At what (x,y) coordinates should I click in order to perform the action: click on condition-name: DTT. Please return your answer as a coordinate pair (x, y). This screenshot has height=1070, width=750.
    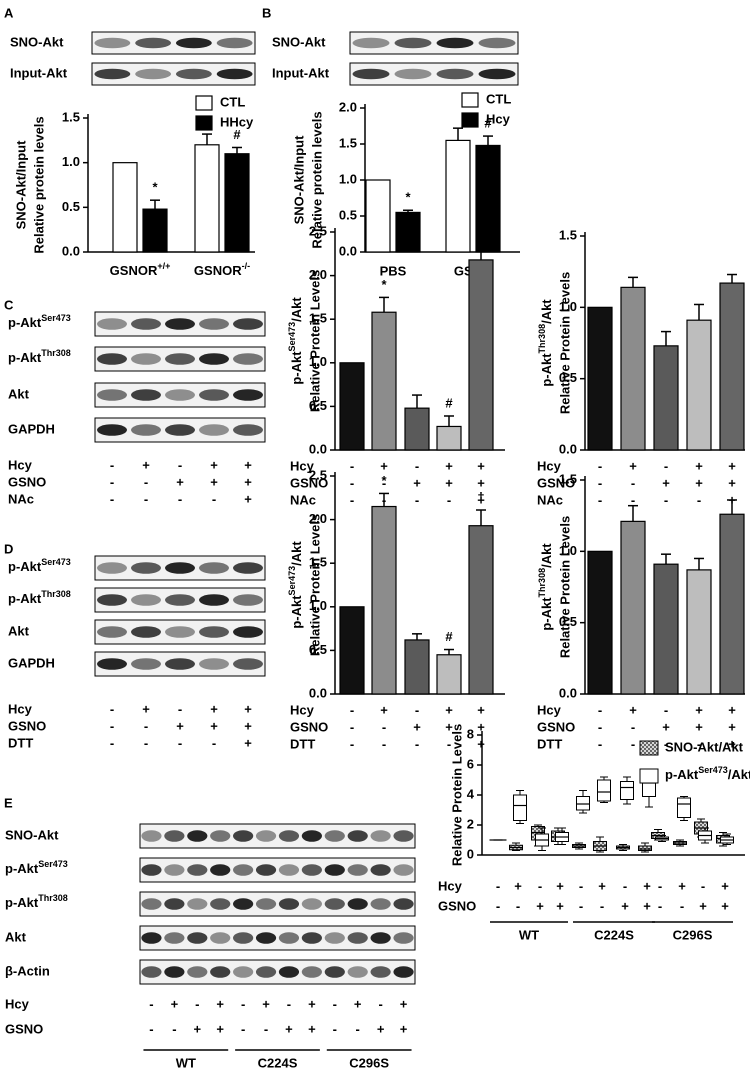
    Looking at the image, I should click on (20, 742).